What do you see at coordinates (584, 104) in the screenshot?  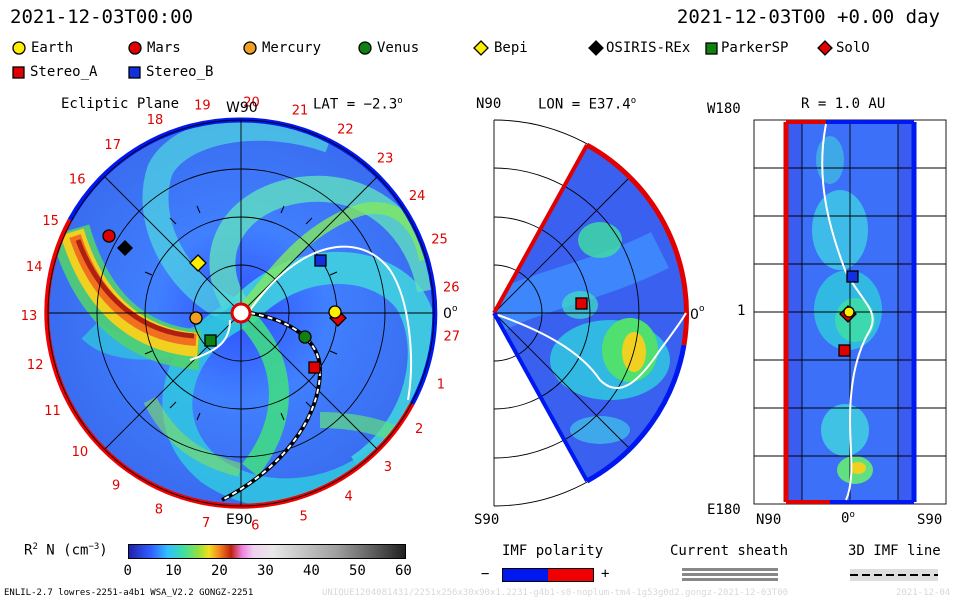 I see `meridional-lon-text: LON = E37.4` at bounding box center [584, 104].